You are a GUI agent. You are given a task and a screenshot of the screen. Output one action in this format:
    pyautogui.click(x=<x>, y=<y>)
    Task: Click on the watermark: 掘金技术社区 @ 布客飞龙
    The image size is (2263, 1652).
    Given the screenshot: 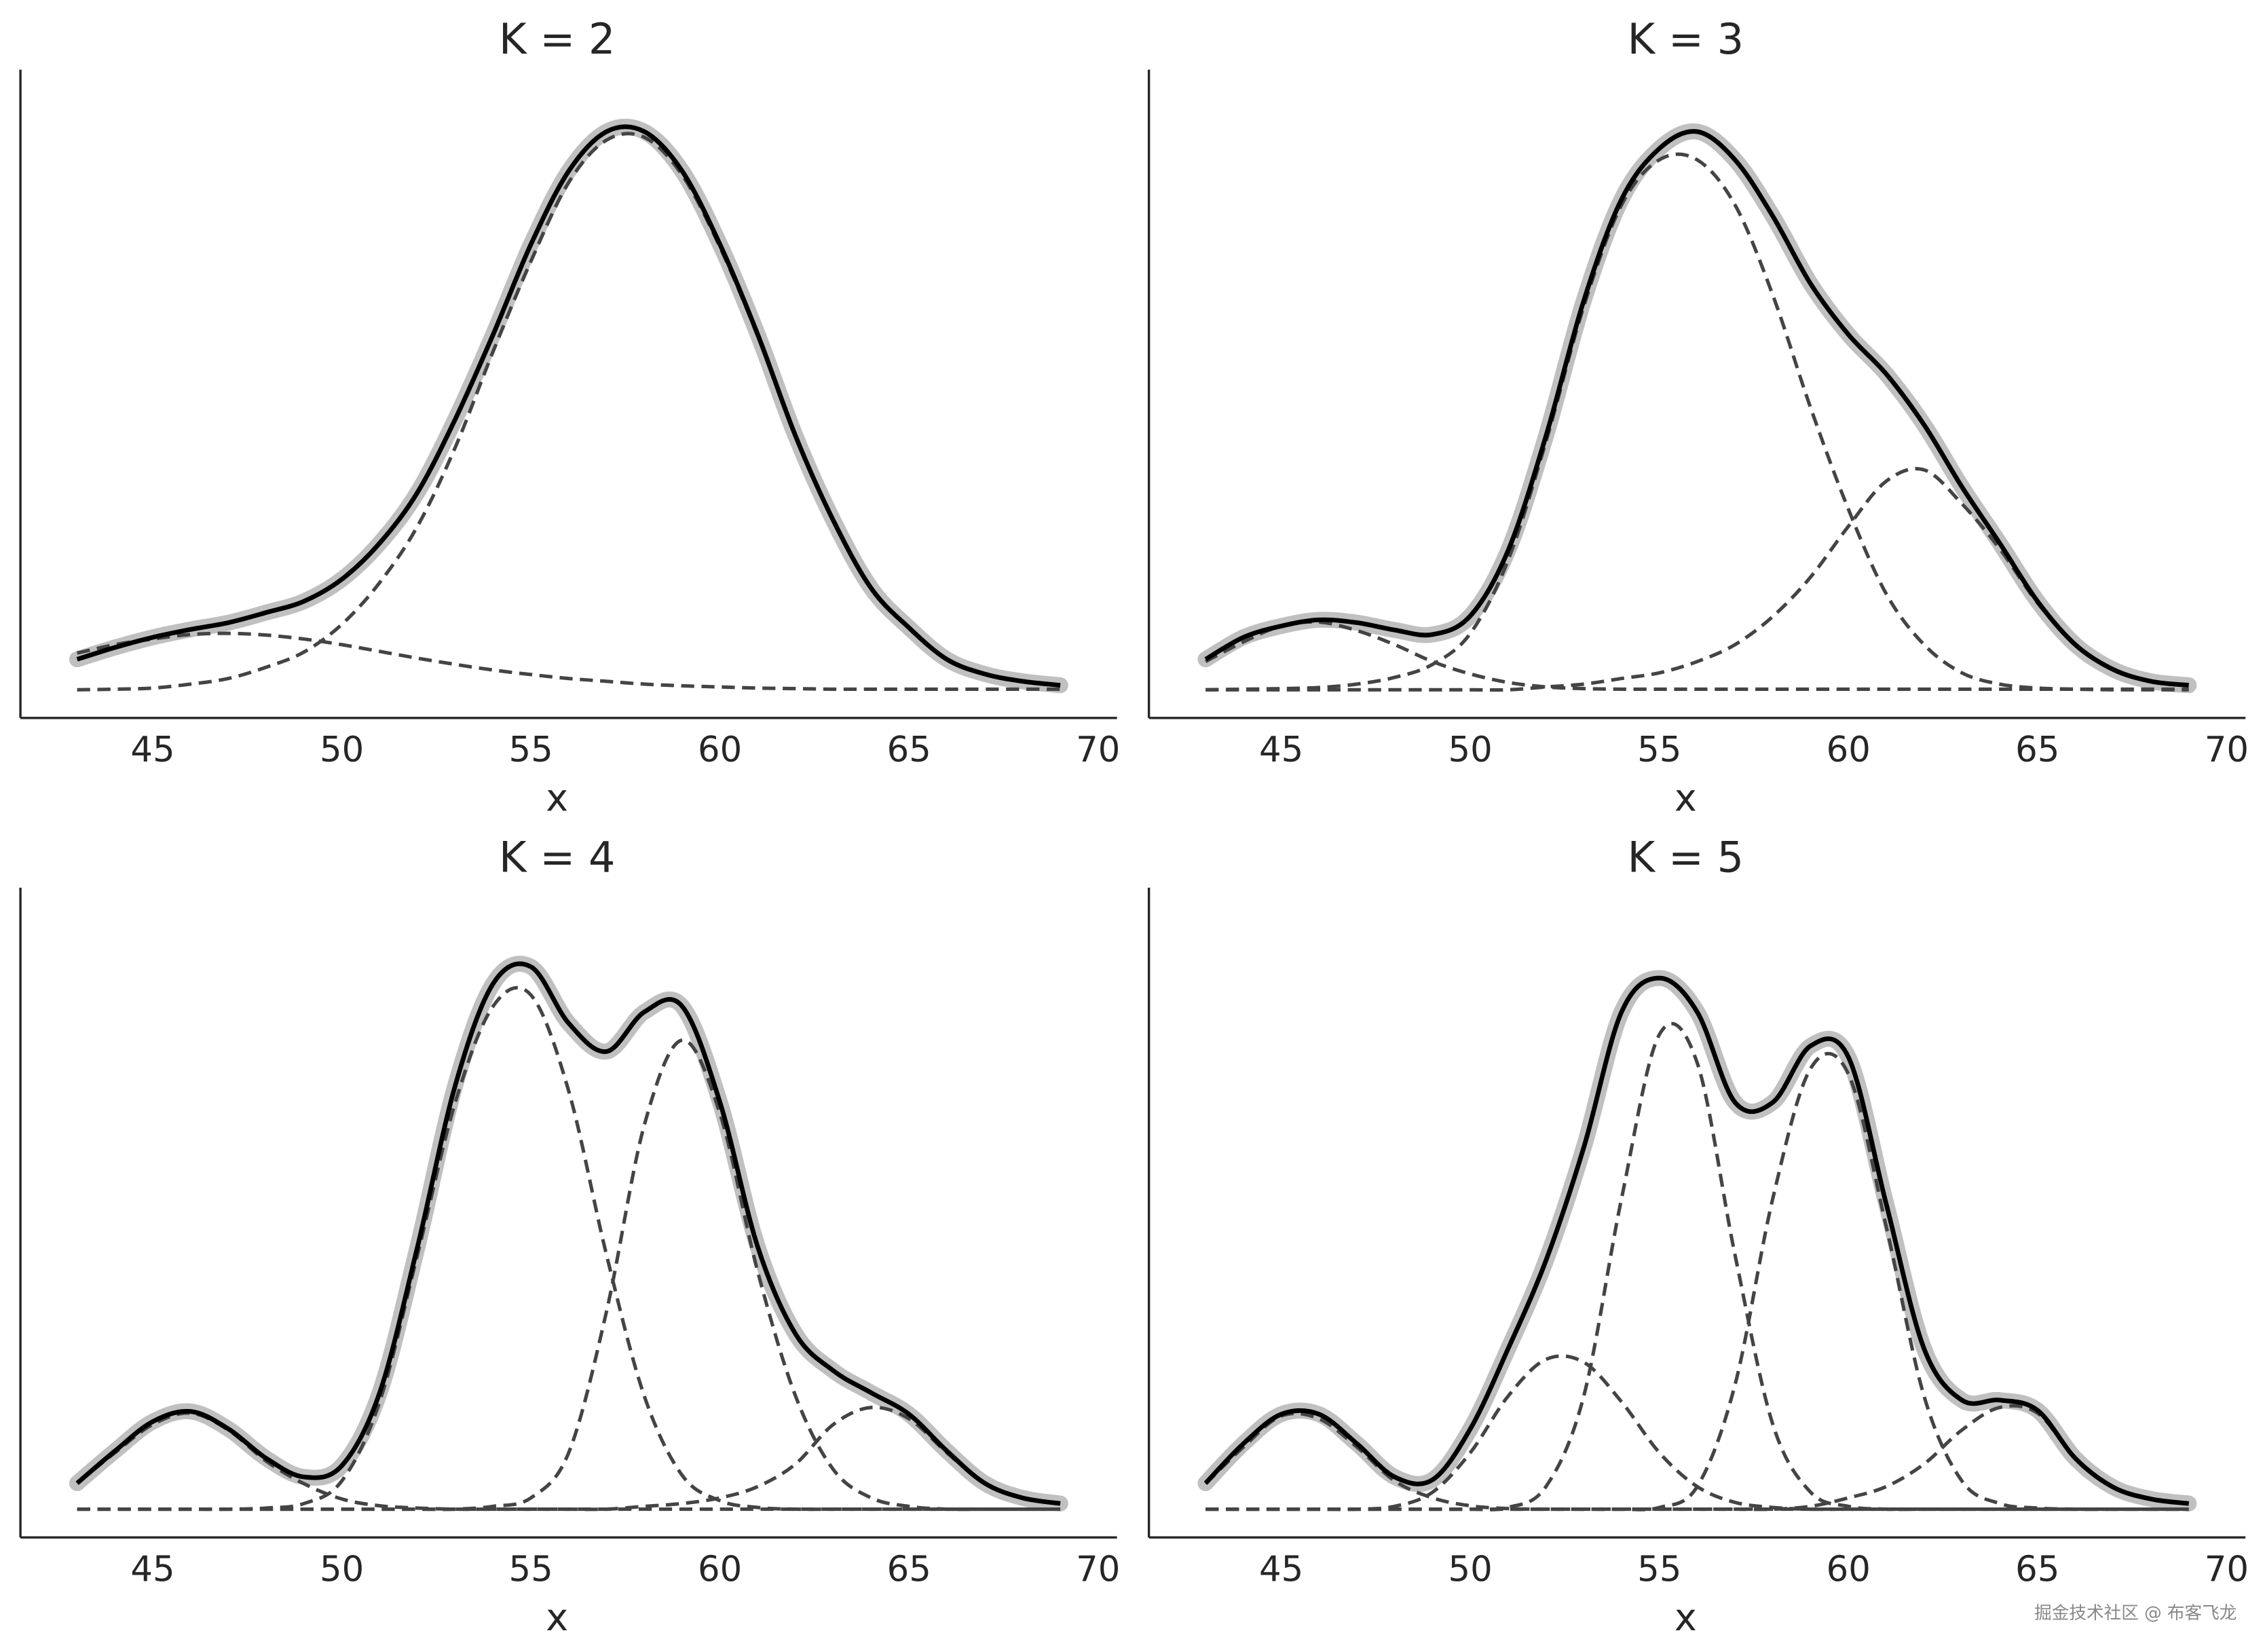 What is the action you would take?
    pyautogui.click(x=2135, y=1613)
    